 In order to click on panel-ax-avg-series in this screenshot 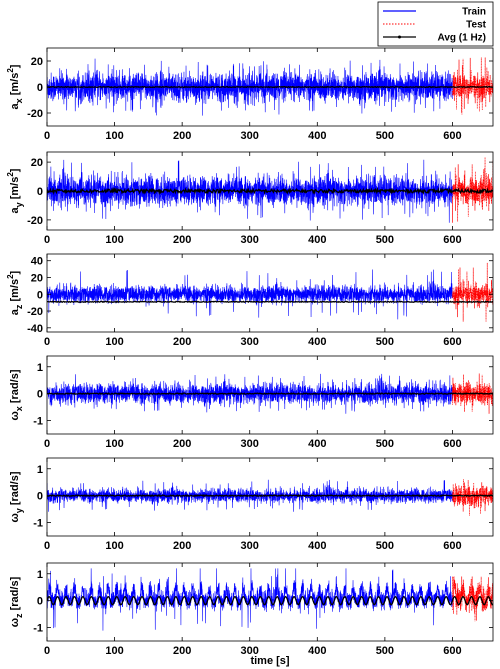, I will do `click(270, 87)`.